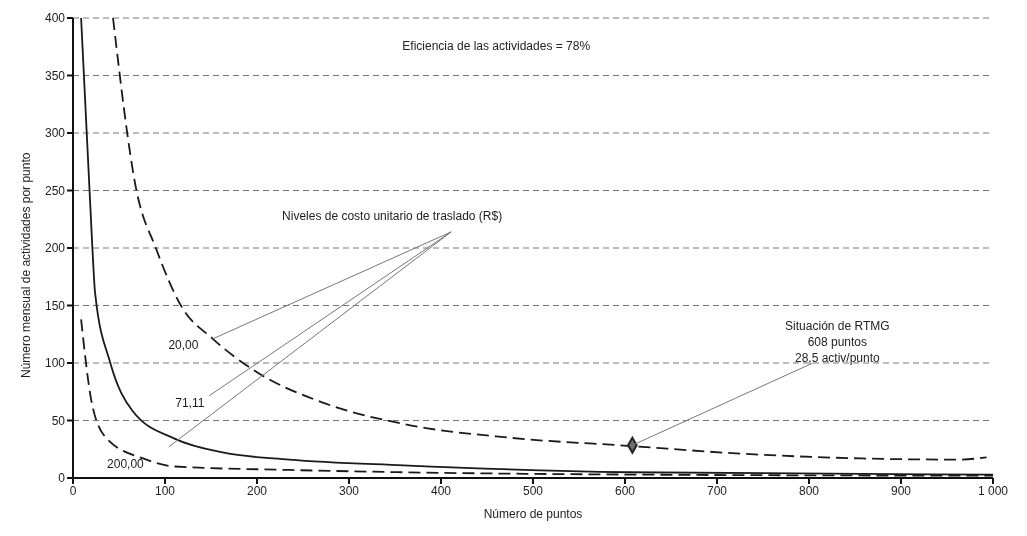 The width and height of the screenshot is (1027, 536). I want to click on x-tick-label: 600, so click(625, 490).